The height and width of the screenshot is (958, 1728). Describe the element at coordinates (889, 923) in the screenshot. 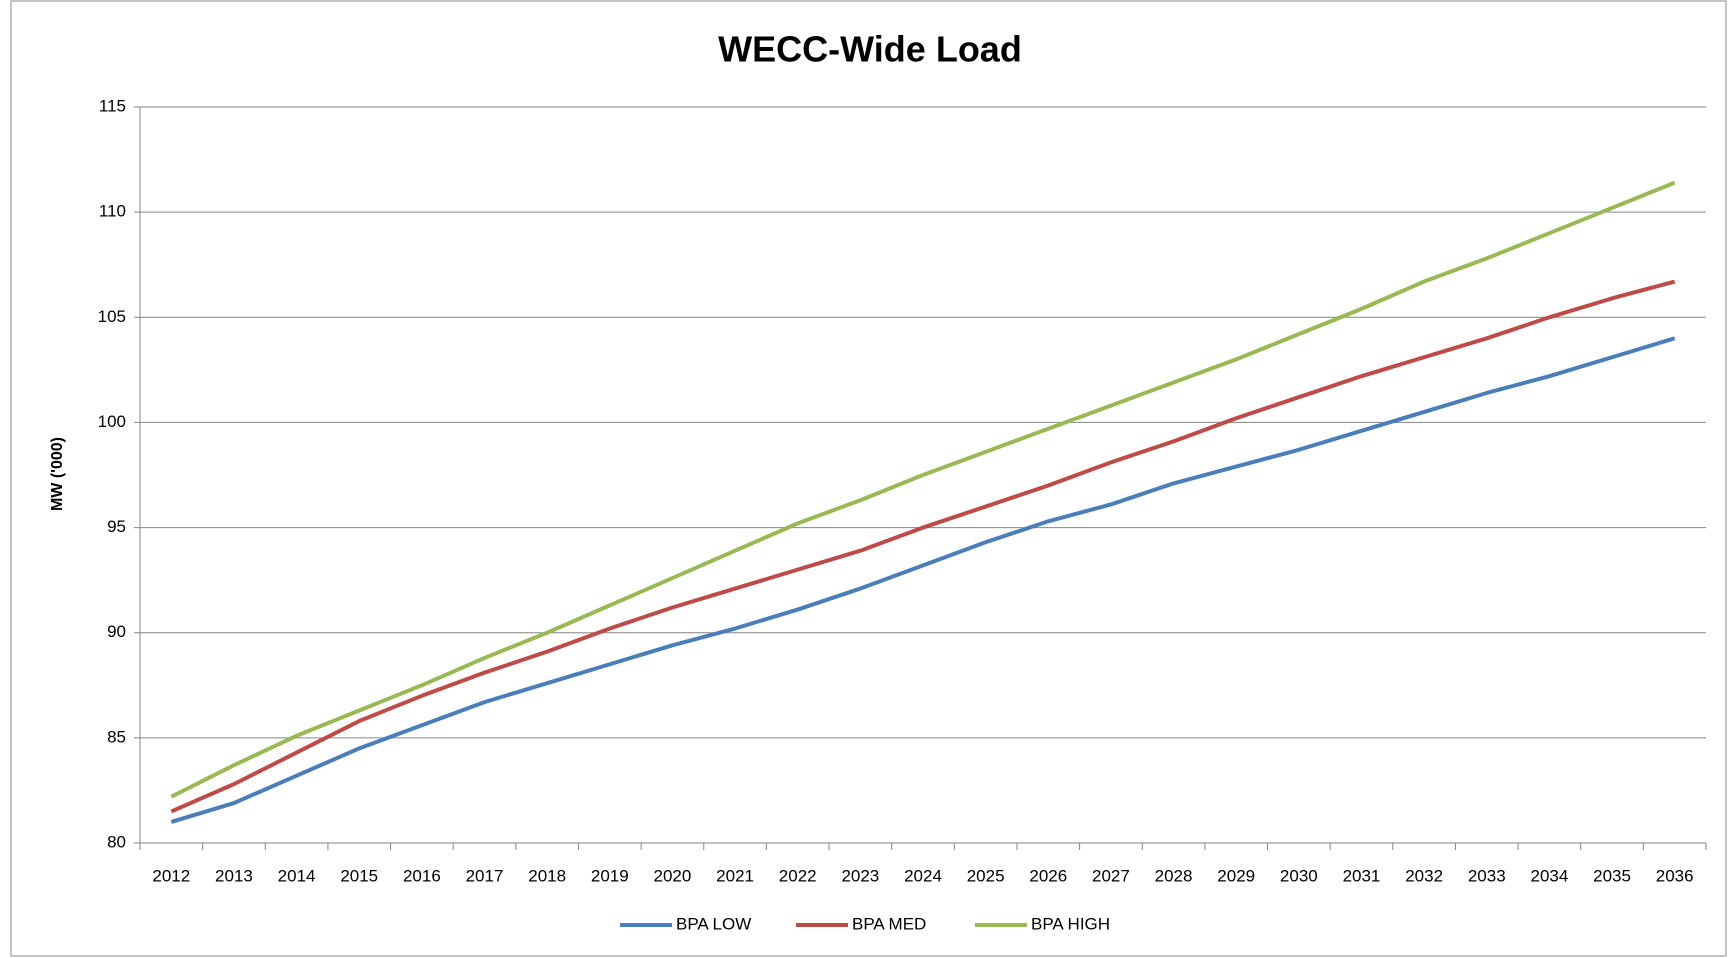

I see `legend-label: BPA MED` at that location.